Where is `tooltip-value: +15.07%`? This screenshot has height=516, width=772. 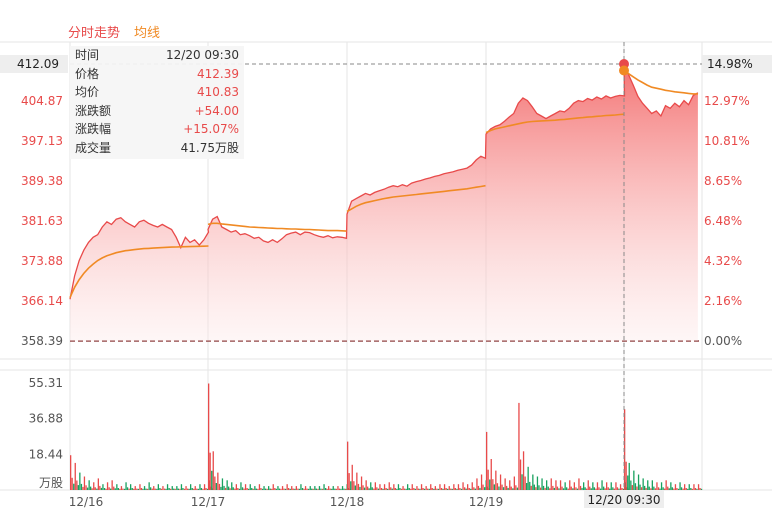 tooltip-value: +15.07% is located at coordinates (211, 129).